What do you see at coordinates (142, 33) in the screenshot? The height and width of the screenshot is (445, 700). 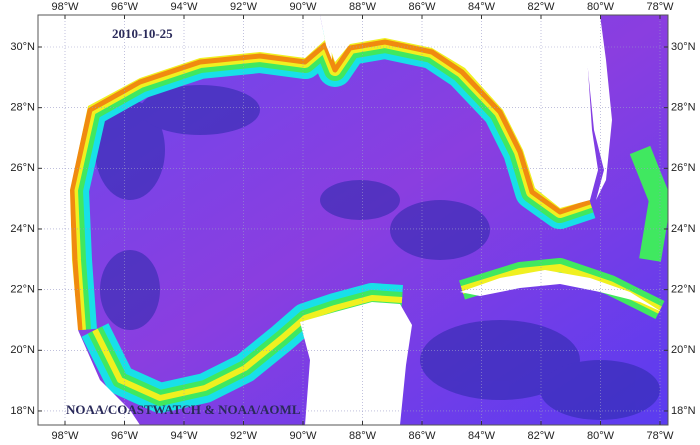 I see `date-label: 2010-10-25` at bounding box center [142, 33].